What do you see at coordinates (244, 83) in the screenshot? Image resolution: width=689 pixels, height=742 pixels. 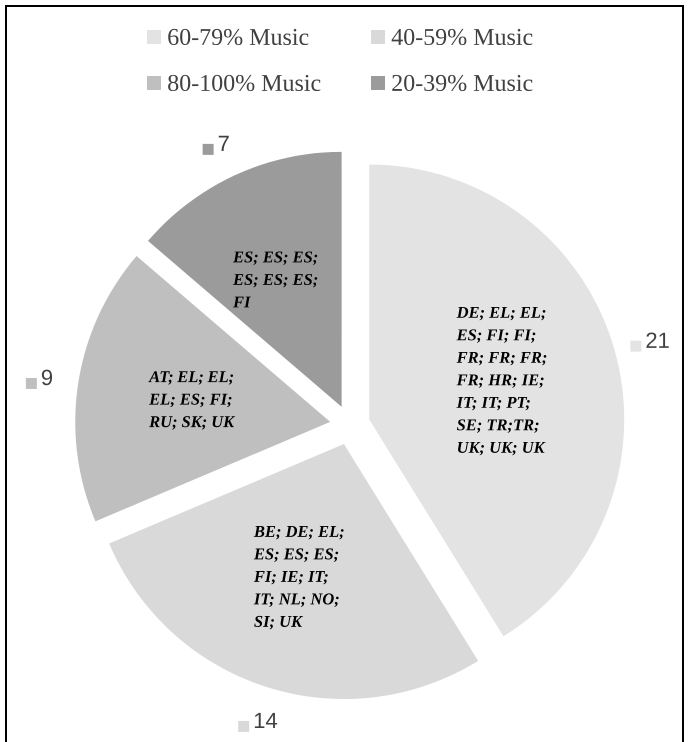 I see `legend-label: 80-100% Music` at bounding box center [244, 83].